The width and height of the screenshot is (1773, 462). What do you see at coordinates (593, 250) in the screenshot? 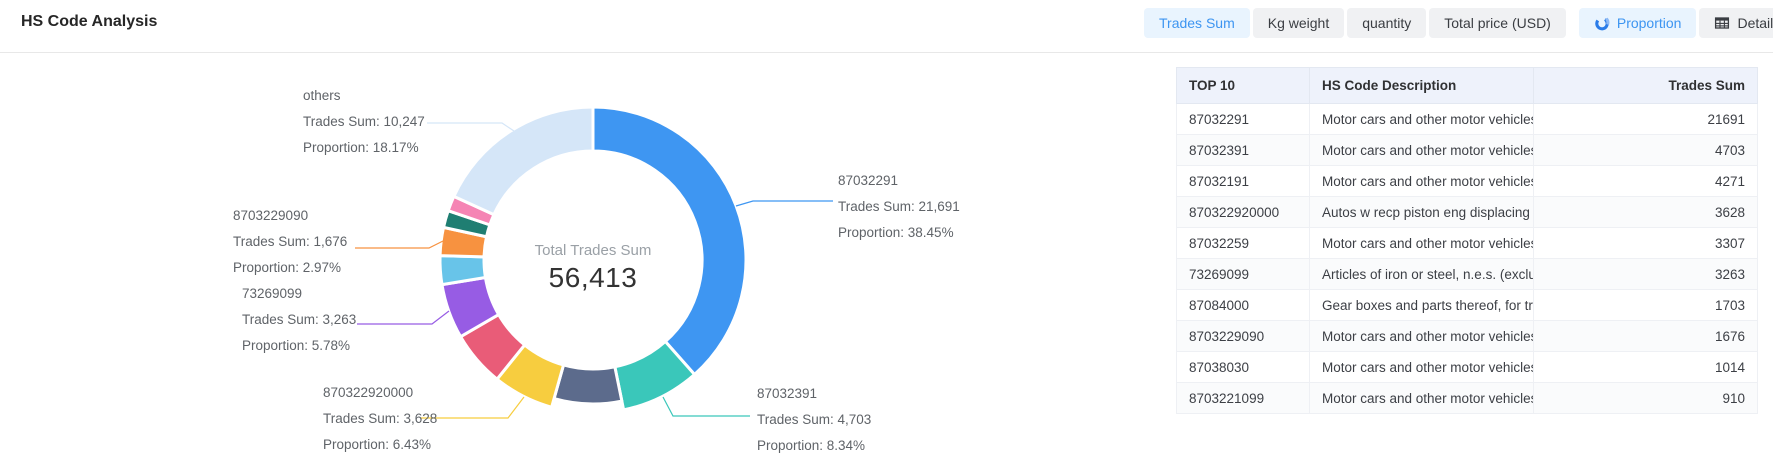
I see `center-title: Total Trades Sum` at bounding box center [593, 250].